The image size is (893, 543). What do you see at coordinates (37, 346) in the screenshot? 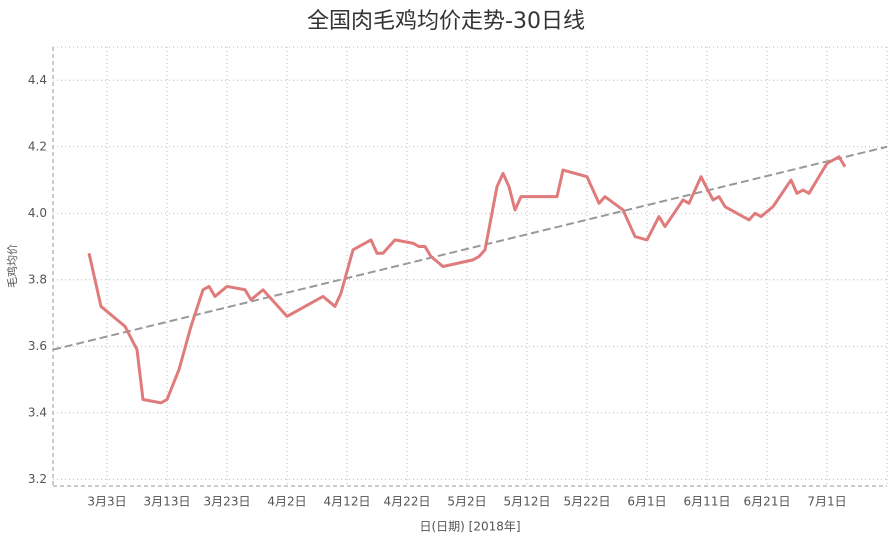
I see `y-tick-label: 3.6` at bounding box center [37, 346].